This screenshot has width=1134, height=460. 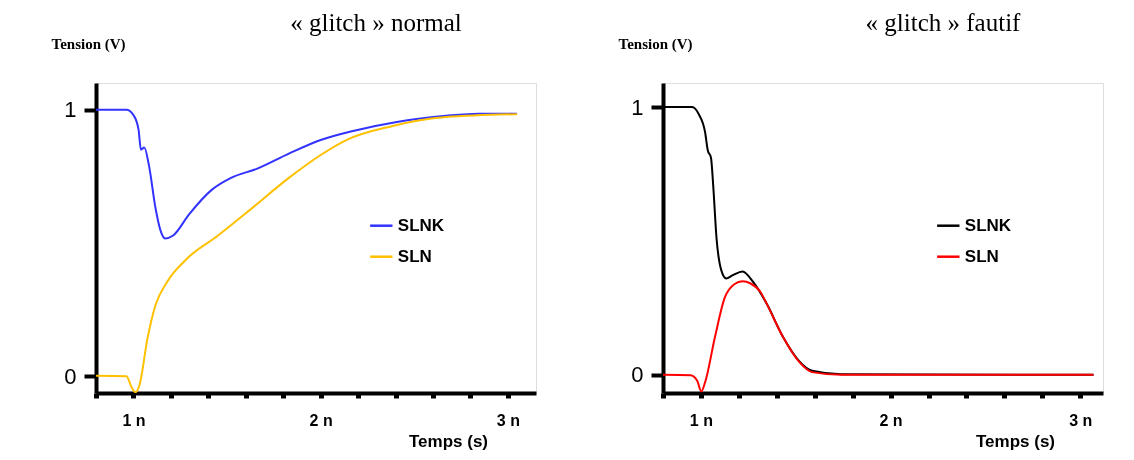 I want to click on line-series, so click(x=879, y=336).